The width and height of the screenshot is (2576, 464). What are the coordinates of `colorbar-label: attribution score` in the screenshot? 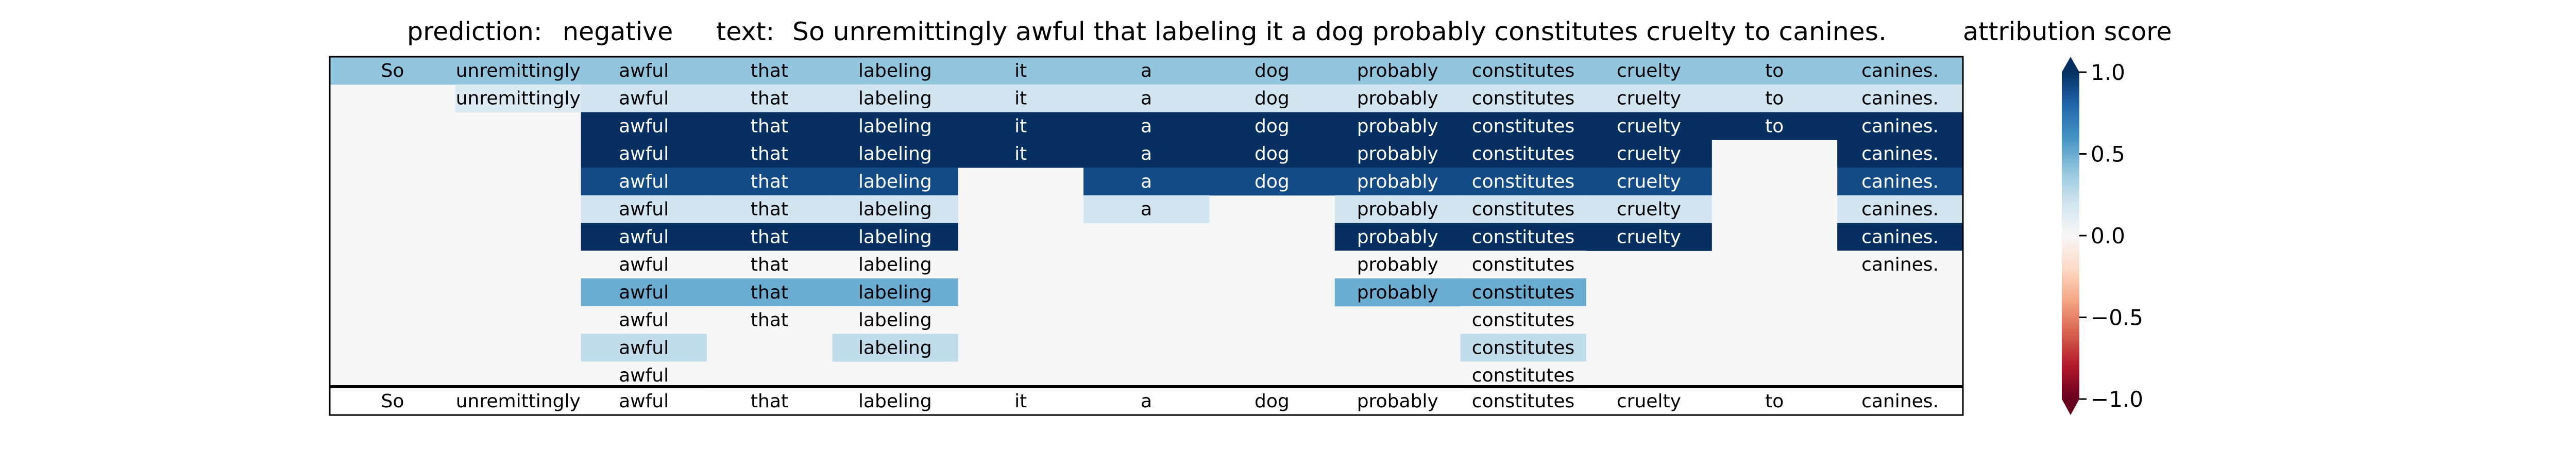 It's located at (2067, 31).